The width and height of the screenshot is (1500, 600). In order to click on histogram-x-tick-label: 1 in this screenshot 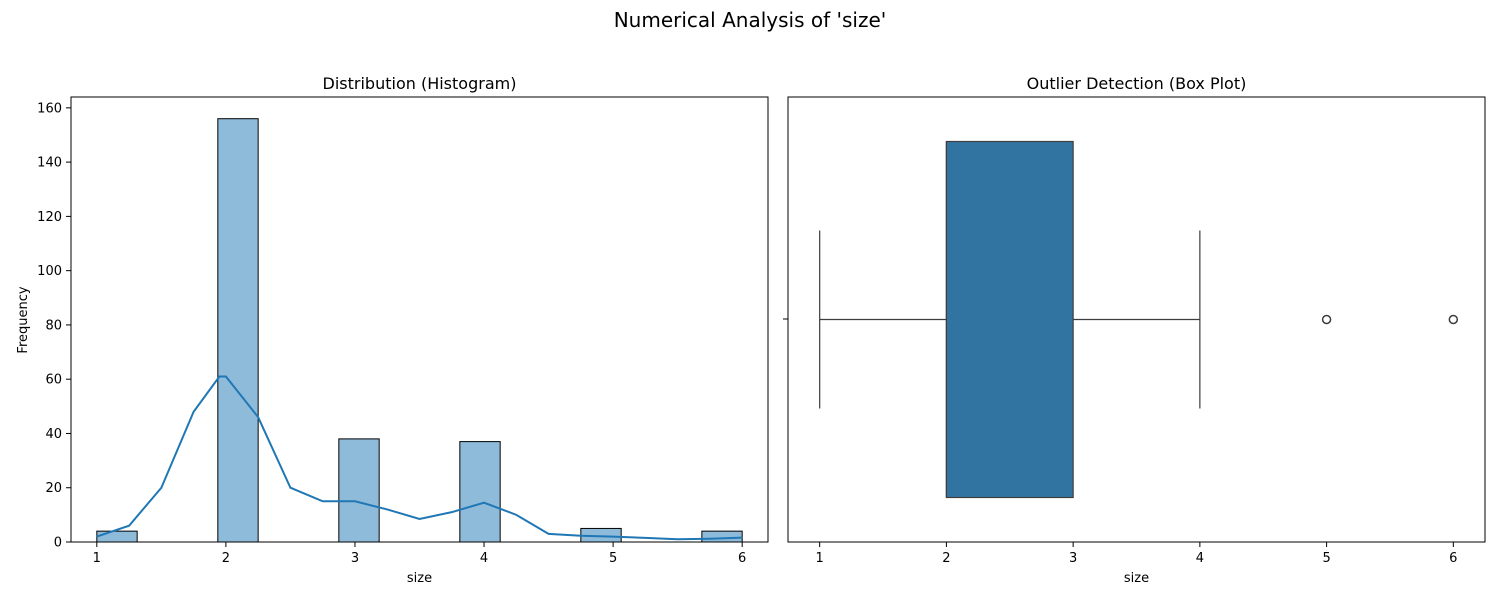, I will do `click(97, 558)`.